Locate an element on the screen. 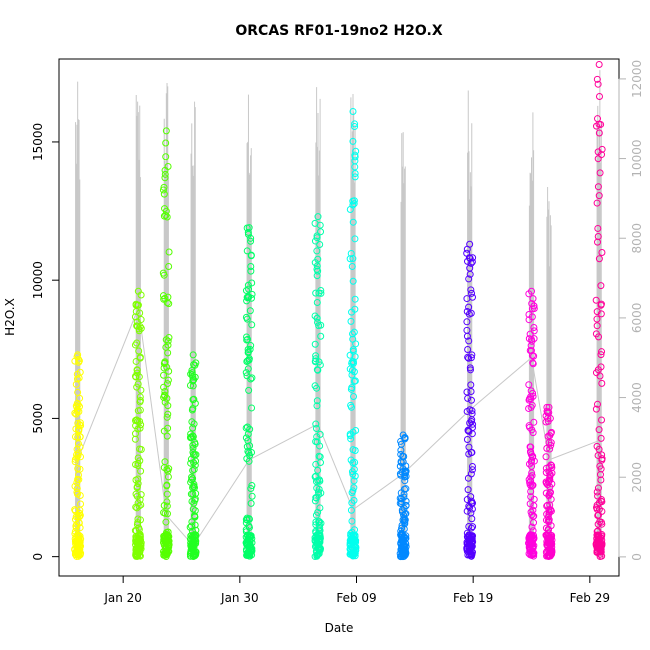 This screenshot has height=650, width=650. x-tick-label: Feb 19 is located at coordinates (473, 598).